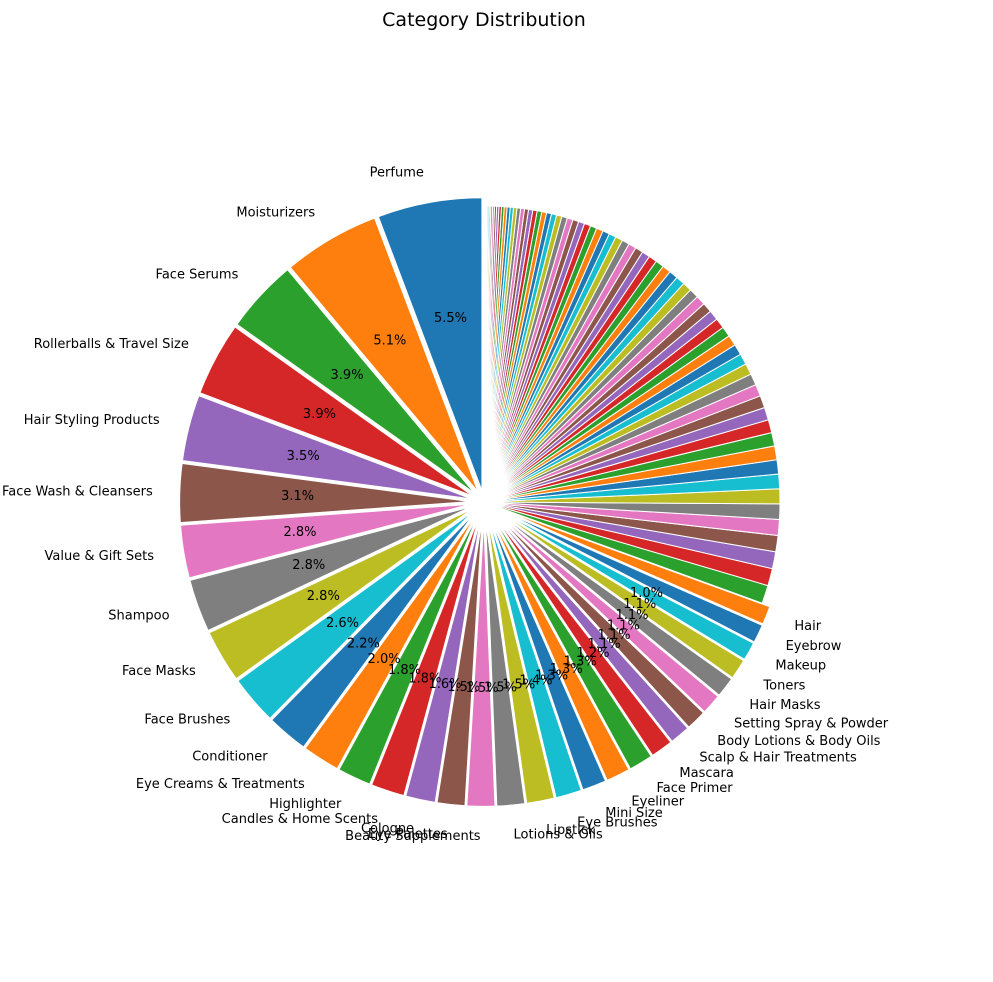 This screenshot has width=993, height=982. I want to click on slice-percent-label: 1.4%, so click(535, 681).